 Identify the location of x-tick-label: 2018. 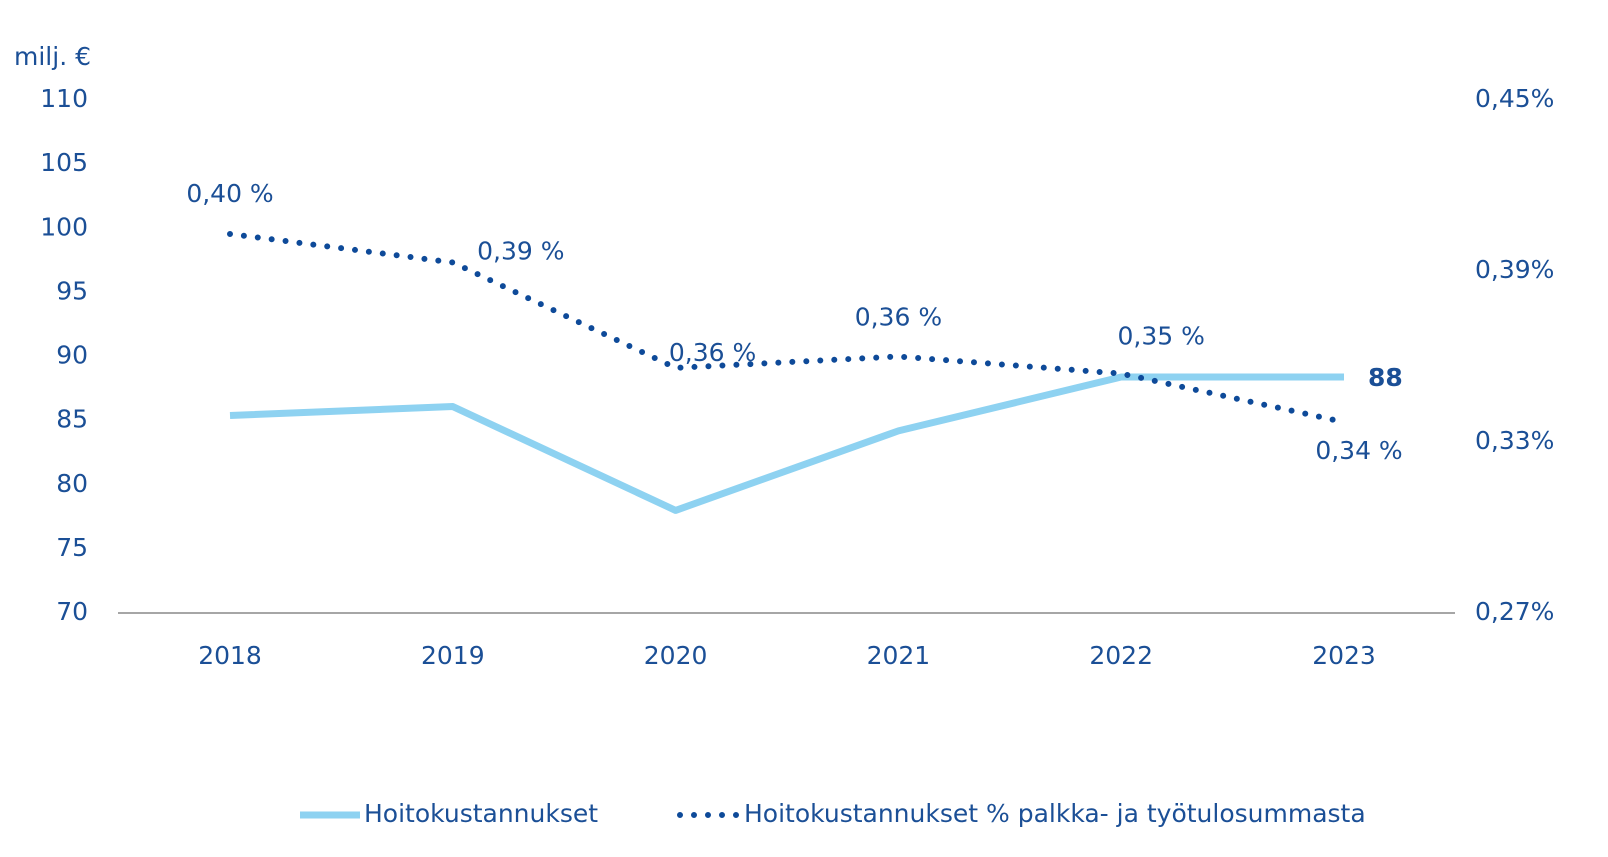
(230, 655).